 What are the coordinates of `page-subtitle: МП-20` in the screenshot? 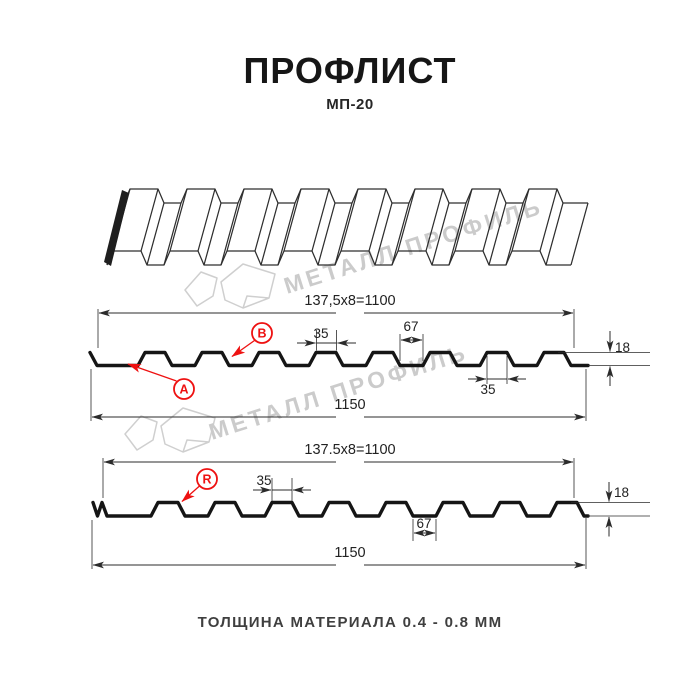 It's located at (350, 104).